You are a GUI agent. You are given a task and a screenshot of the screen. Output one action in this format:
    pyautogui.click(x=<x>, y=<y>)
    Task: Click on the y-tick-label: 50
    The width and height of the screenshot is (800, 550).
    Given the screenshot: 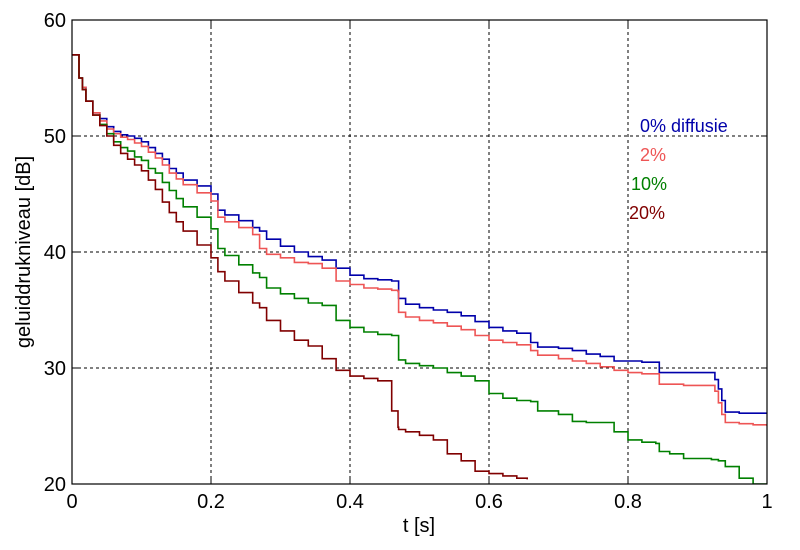 What is the action you would take?
    pyautogui.click(x=55, y=137)
    